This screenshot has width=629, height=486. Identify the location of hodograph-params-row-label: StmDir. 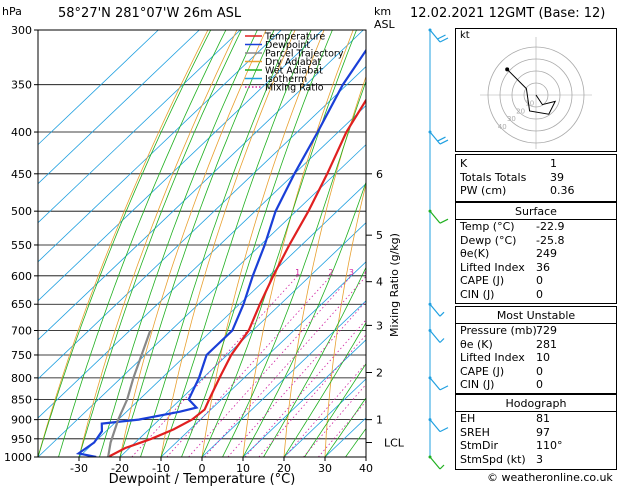
(479, 445).